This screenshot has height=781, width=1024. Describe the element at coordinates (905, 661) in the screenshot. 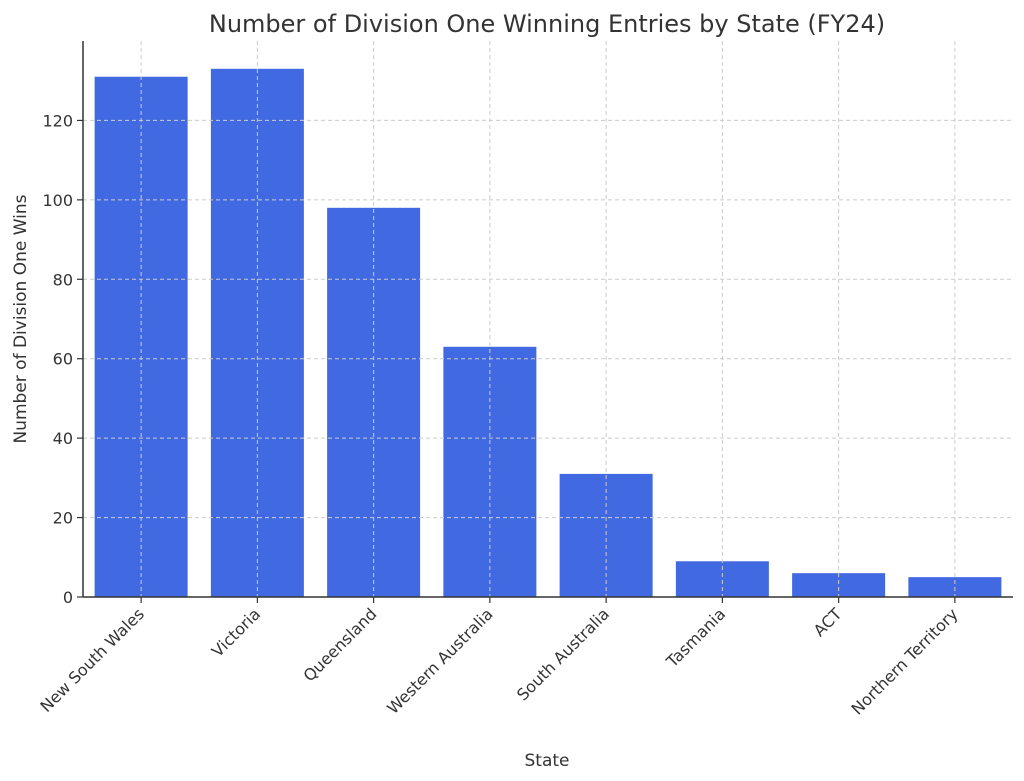

I see `x-tick-label: Northern Territory` at that location.